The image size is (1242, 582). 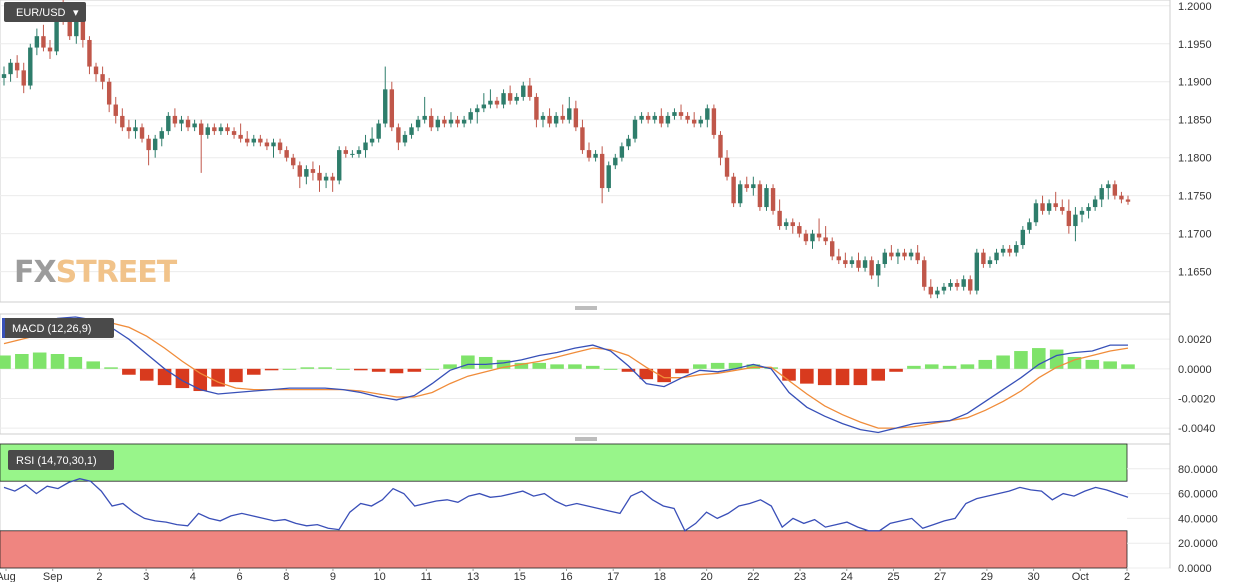 I want to click on date-tick-label: 8, so click(x=286, y=576).